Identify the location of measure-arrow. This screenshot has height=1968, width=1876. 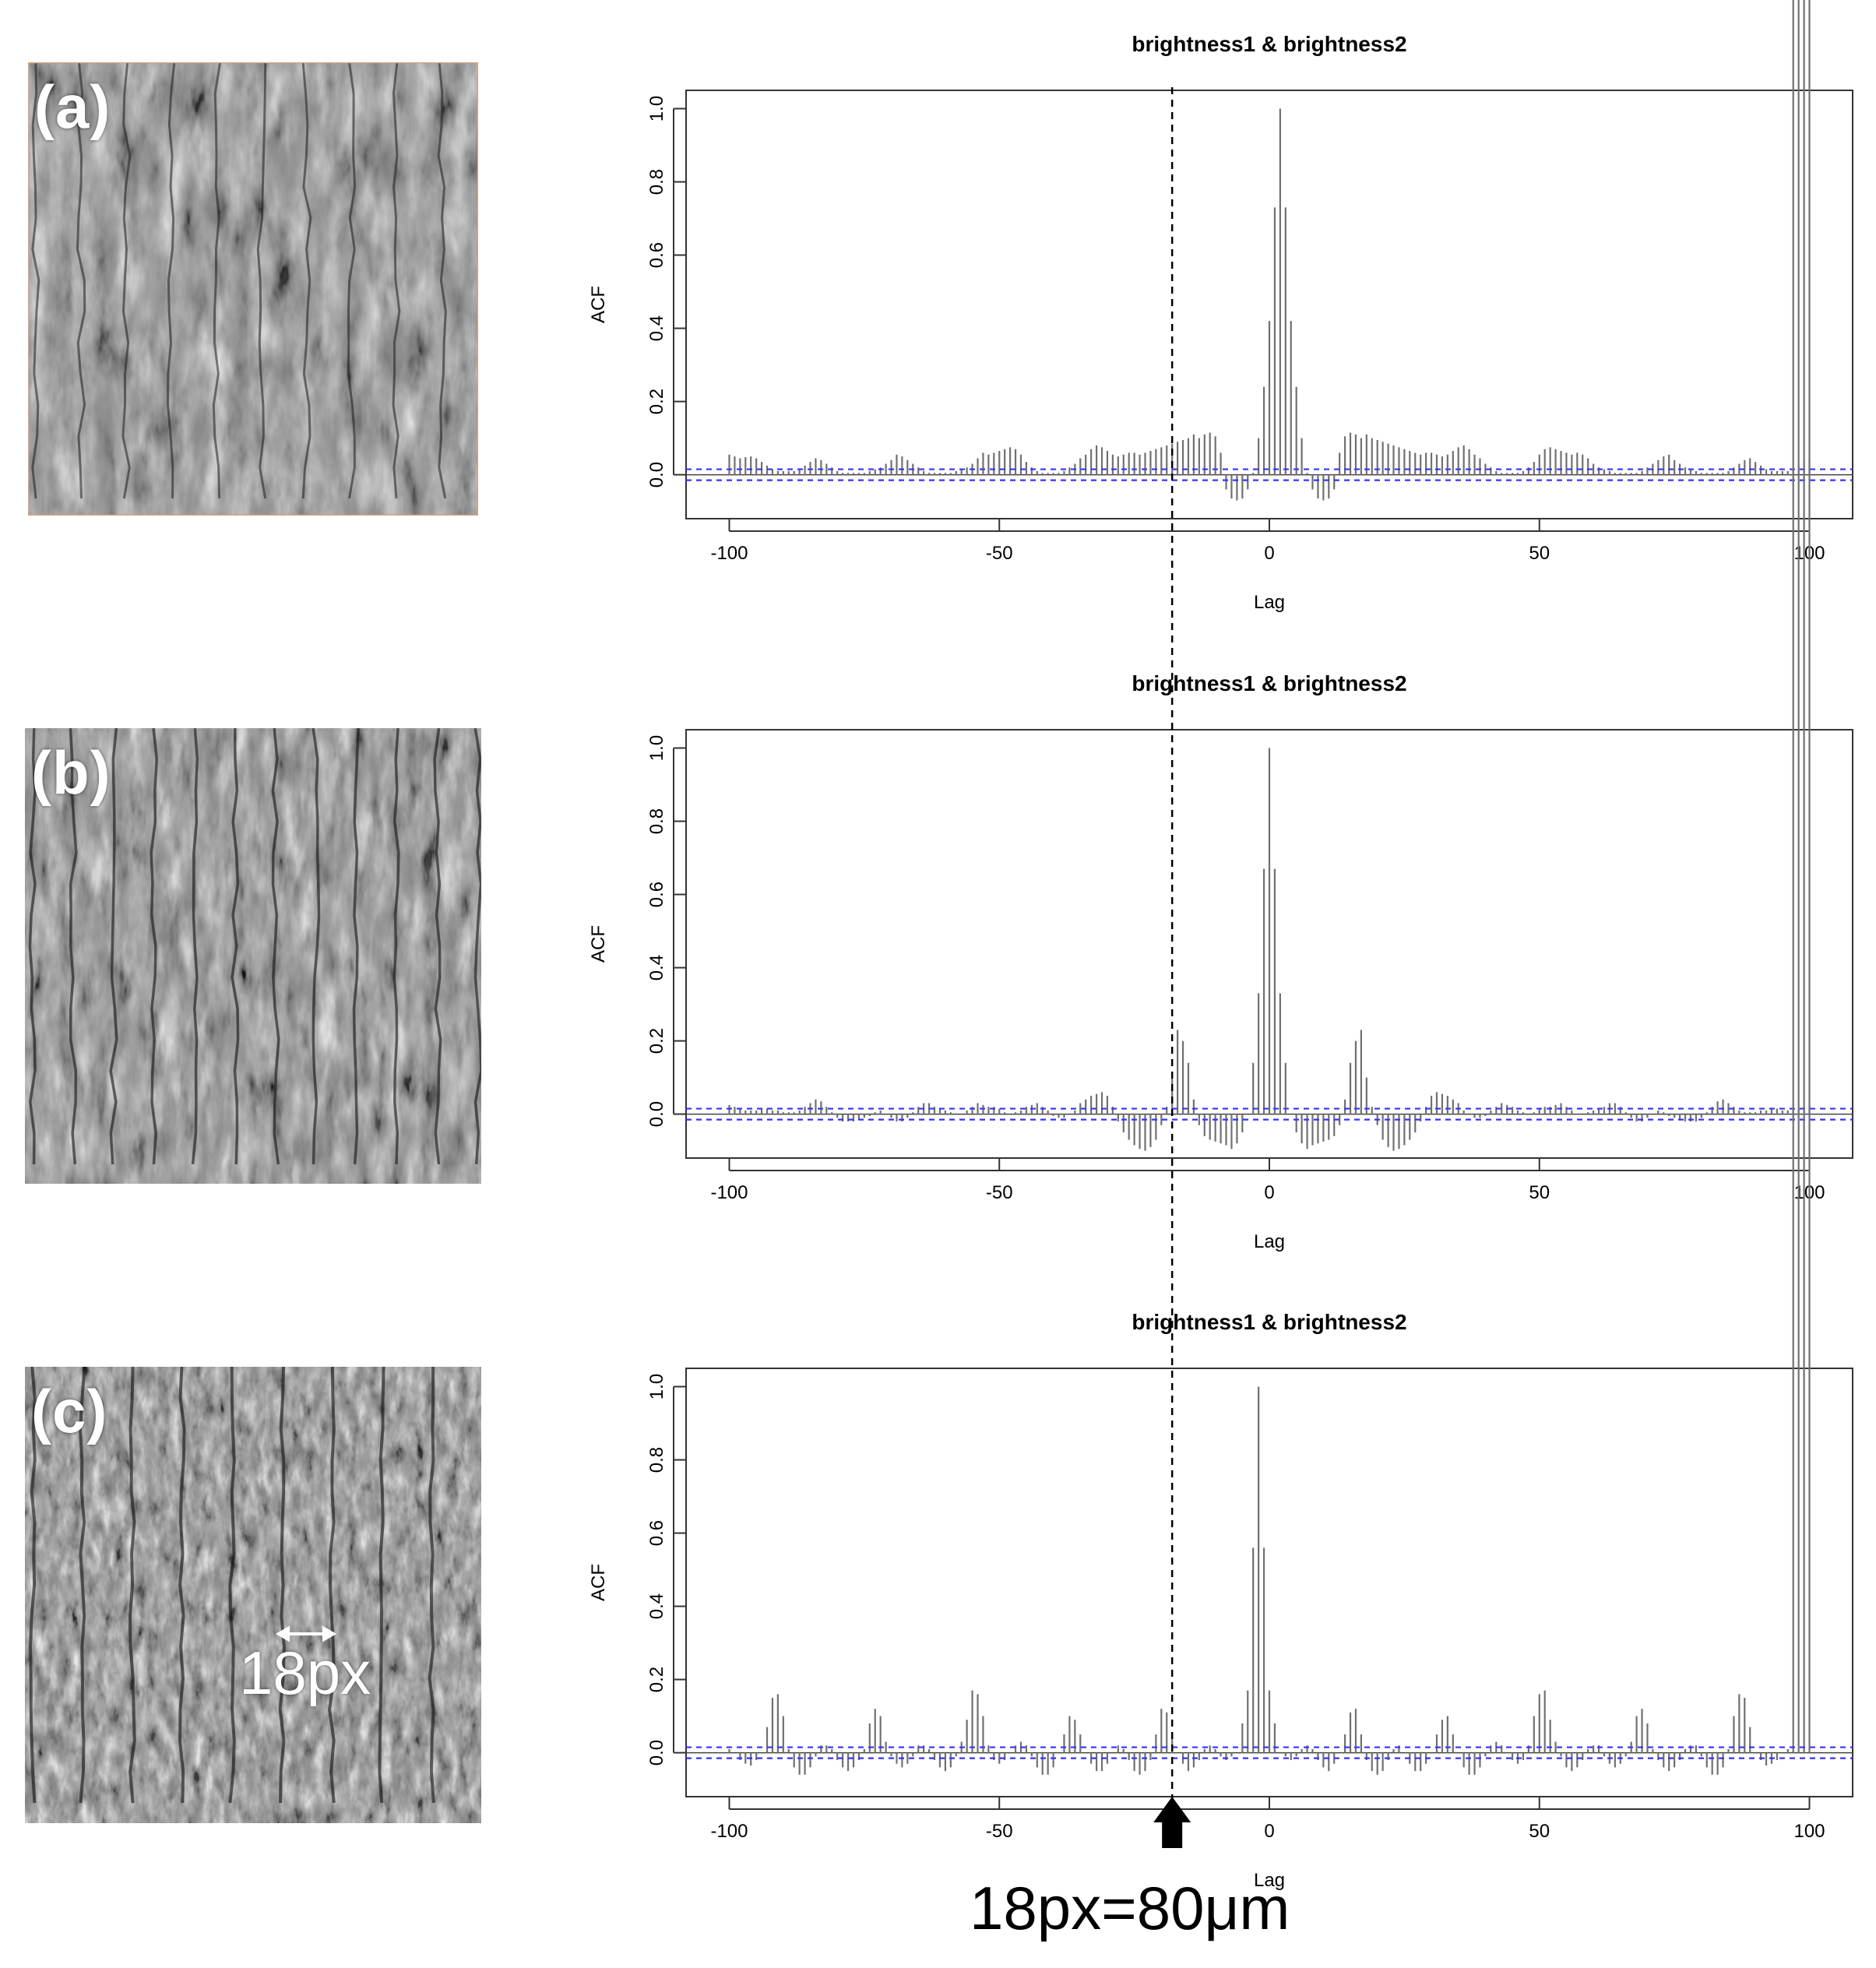
(306, 1633).